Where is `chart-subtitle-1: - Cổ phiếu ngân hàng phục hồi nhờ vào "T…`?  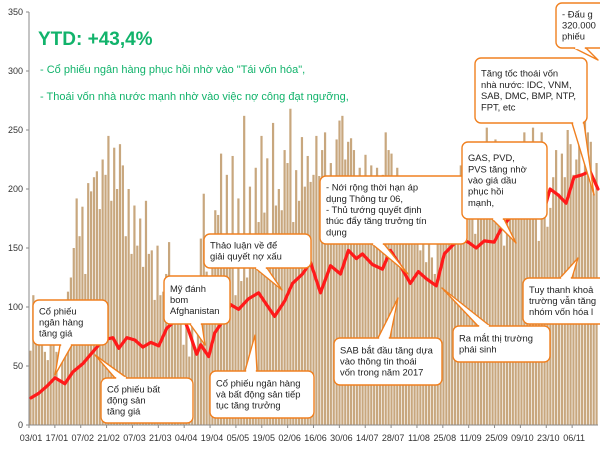 chart-subtitle-1: - Cổ phiếu ngân hàng phục hồi nhờ vào "T… is located at coordinates (172, 70).